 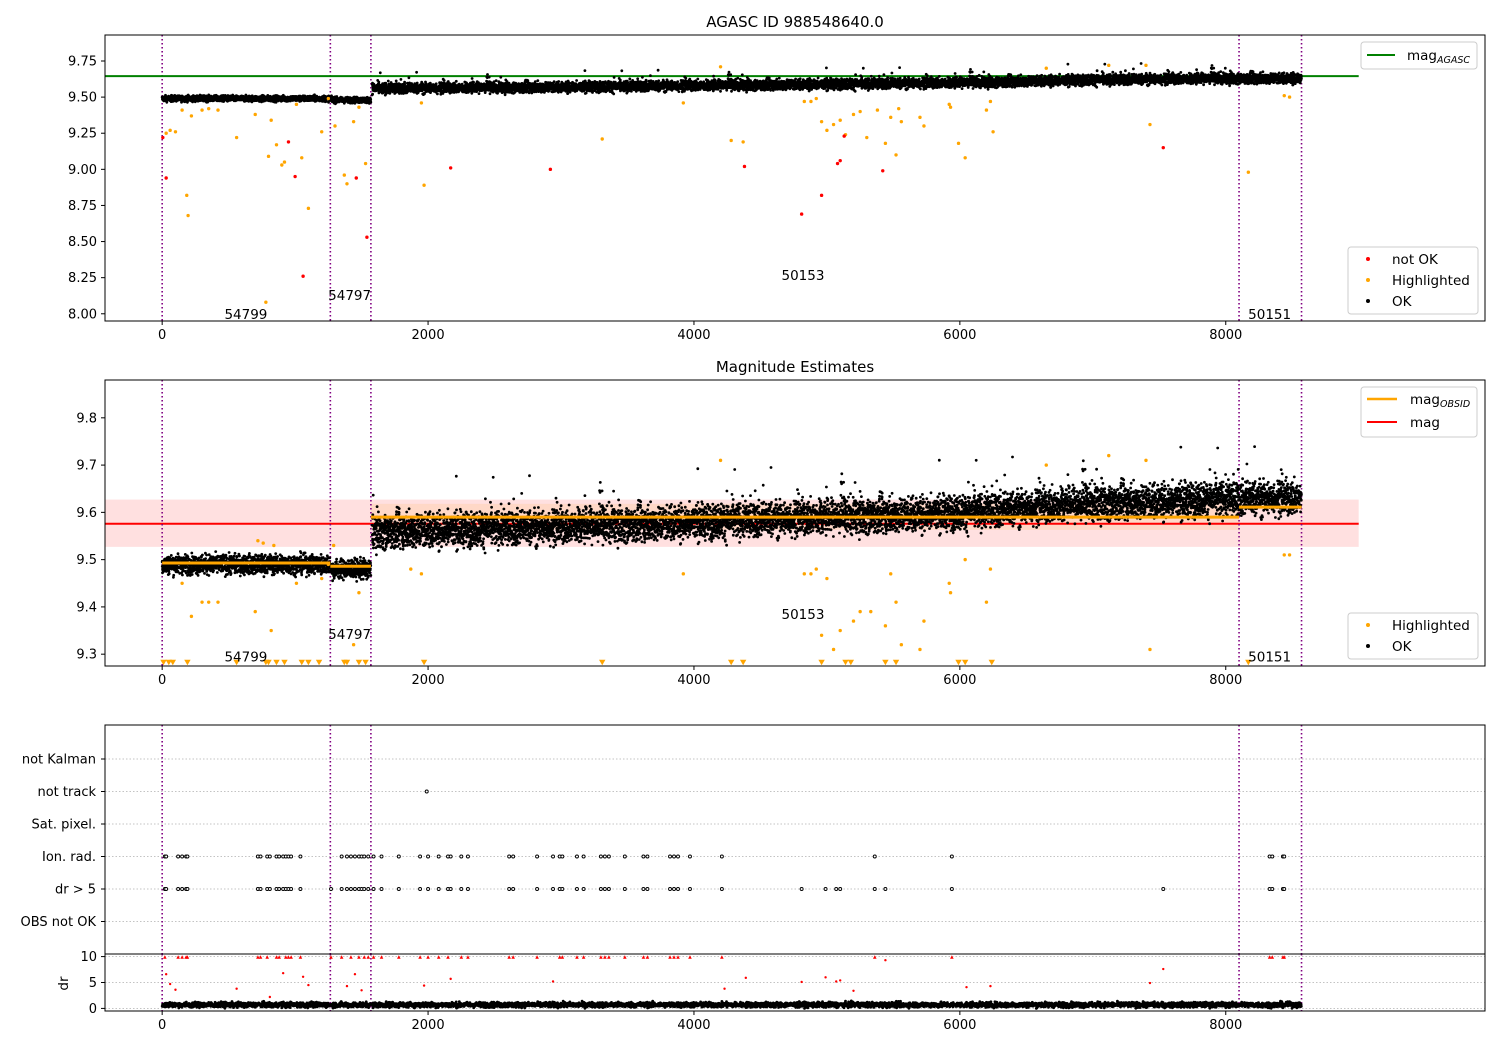 What do you see at coordinates (795, 22) in the screenshot?
I see `top-panel-title: AGASC ID 988548640.0` at bounding box center [795, 22].